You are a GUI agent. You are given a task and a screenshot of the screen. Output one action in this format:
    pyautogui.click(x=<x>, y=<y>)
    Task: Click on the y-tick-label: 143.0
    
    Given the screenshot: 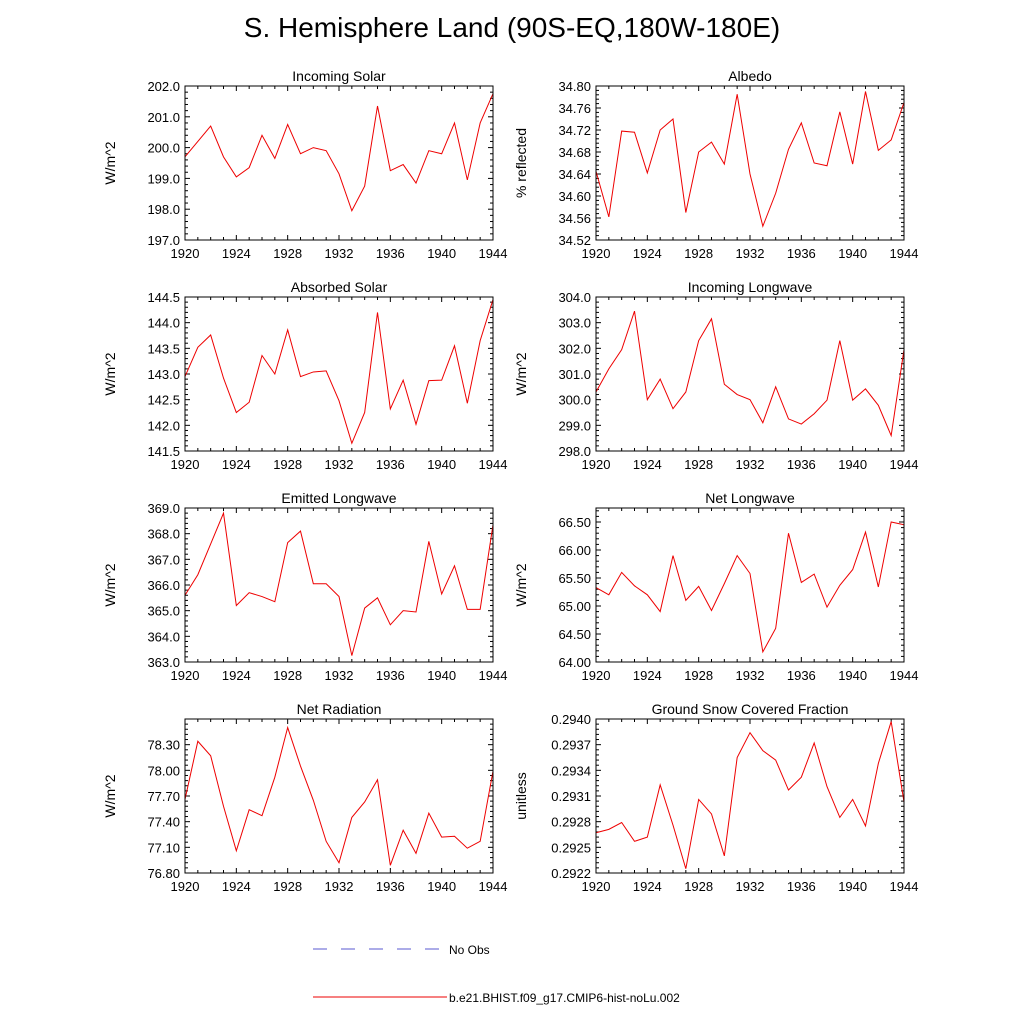 What is the action you would take?
    pyautogui.click(x=163, y=374)
    